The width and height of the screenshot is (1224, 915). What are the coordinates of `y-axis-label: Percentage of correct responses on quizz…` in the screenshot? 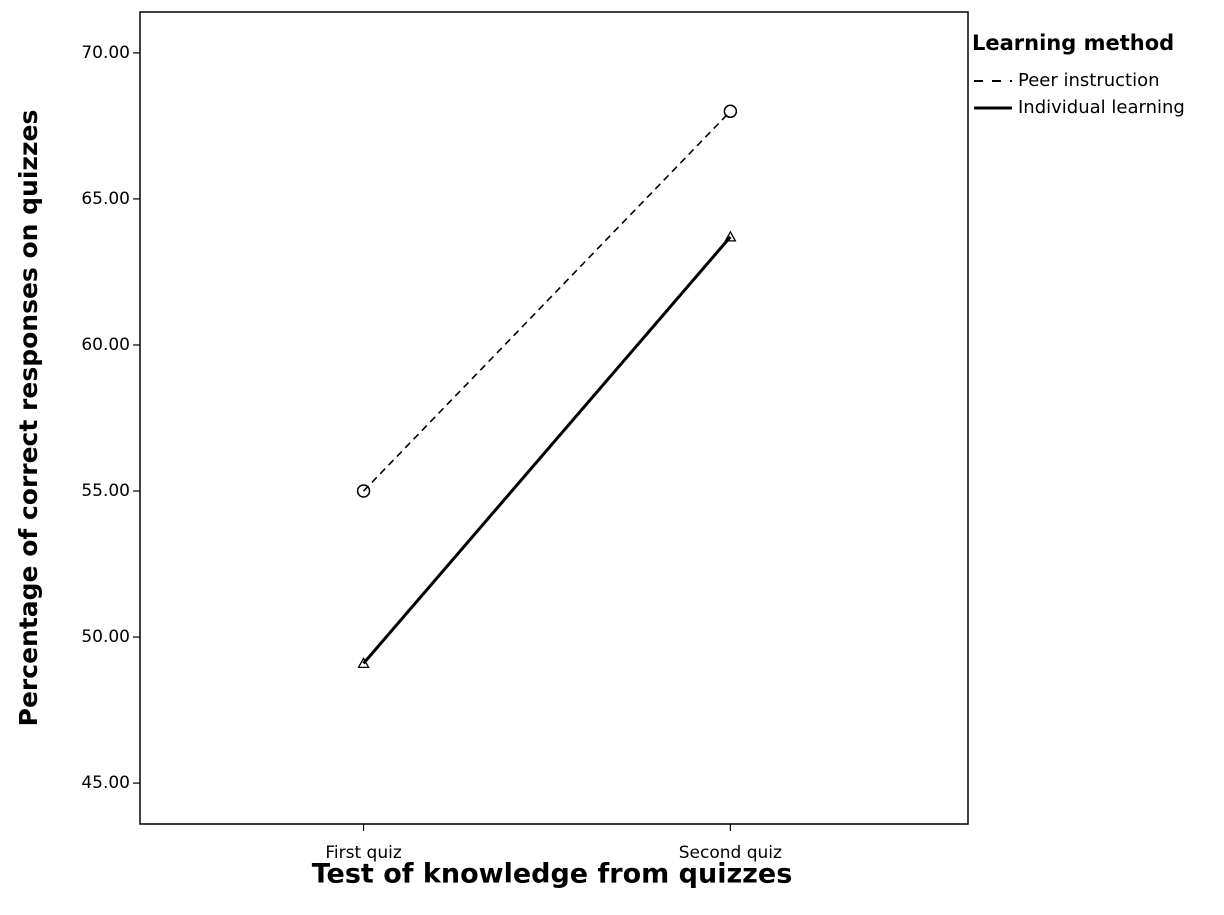 It's located at (28, 418).